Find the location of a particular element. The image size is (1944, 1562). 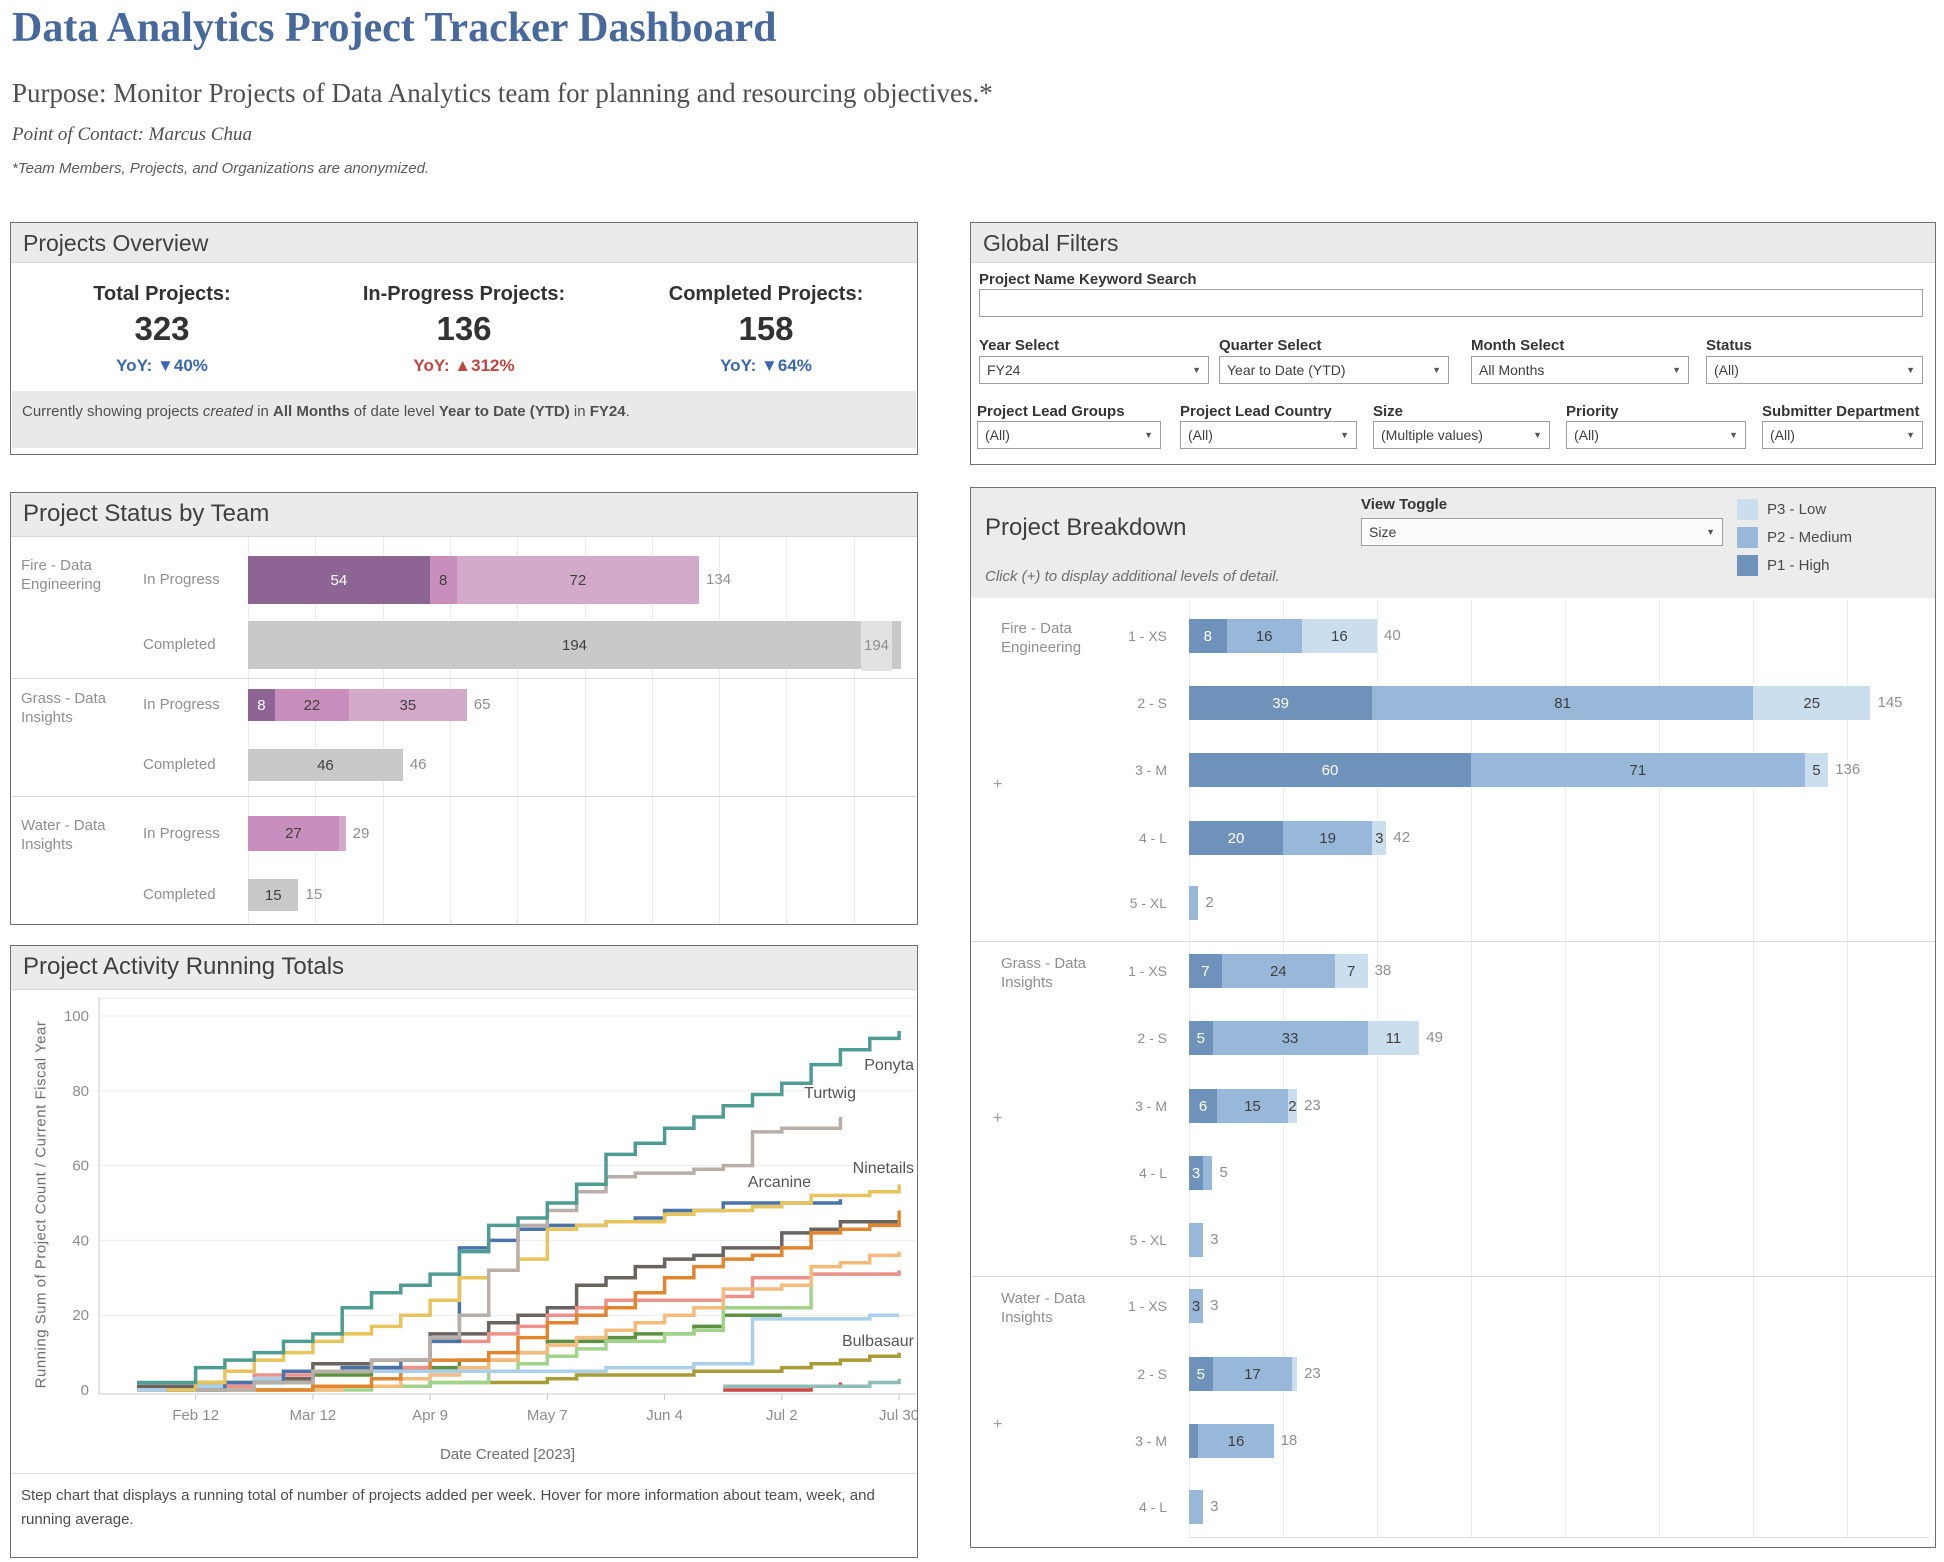

bar-segment: 6 is located at coordinates (1203, 1106).